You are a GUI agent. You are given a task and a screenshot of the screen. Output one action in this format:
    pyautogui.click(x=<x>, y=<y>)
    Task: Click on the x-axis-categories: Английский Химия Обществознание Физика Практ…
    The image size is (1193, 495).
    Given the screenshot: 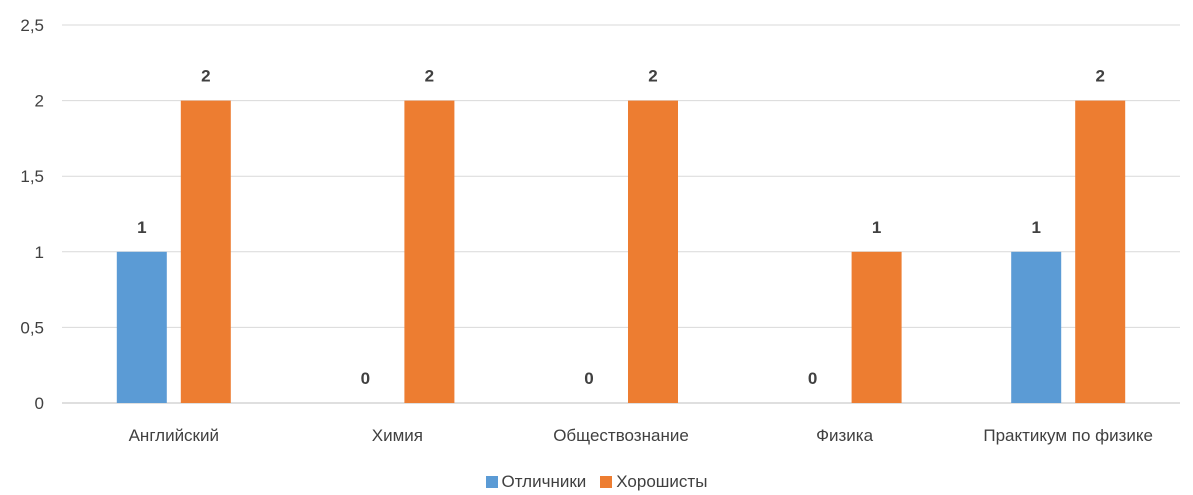 What is the action you would take?
    pyautogui.click(x=641, y=435)
    